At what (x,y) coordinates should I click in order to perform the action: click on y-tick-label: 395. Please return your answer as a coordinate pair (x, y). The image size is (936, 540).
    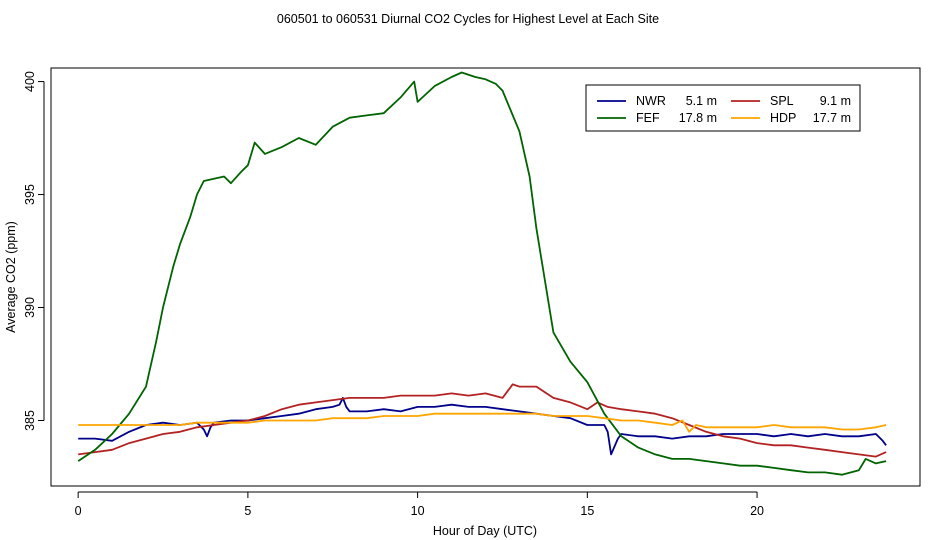
    Looking at the image, I should click on (30, 194).